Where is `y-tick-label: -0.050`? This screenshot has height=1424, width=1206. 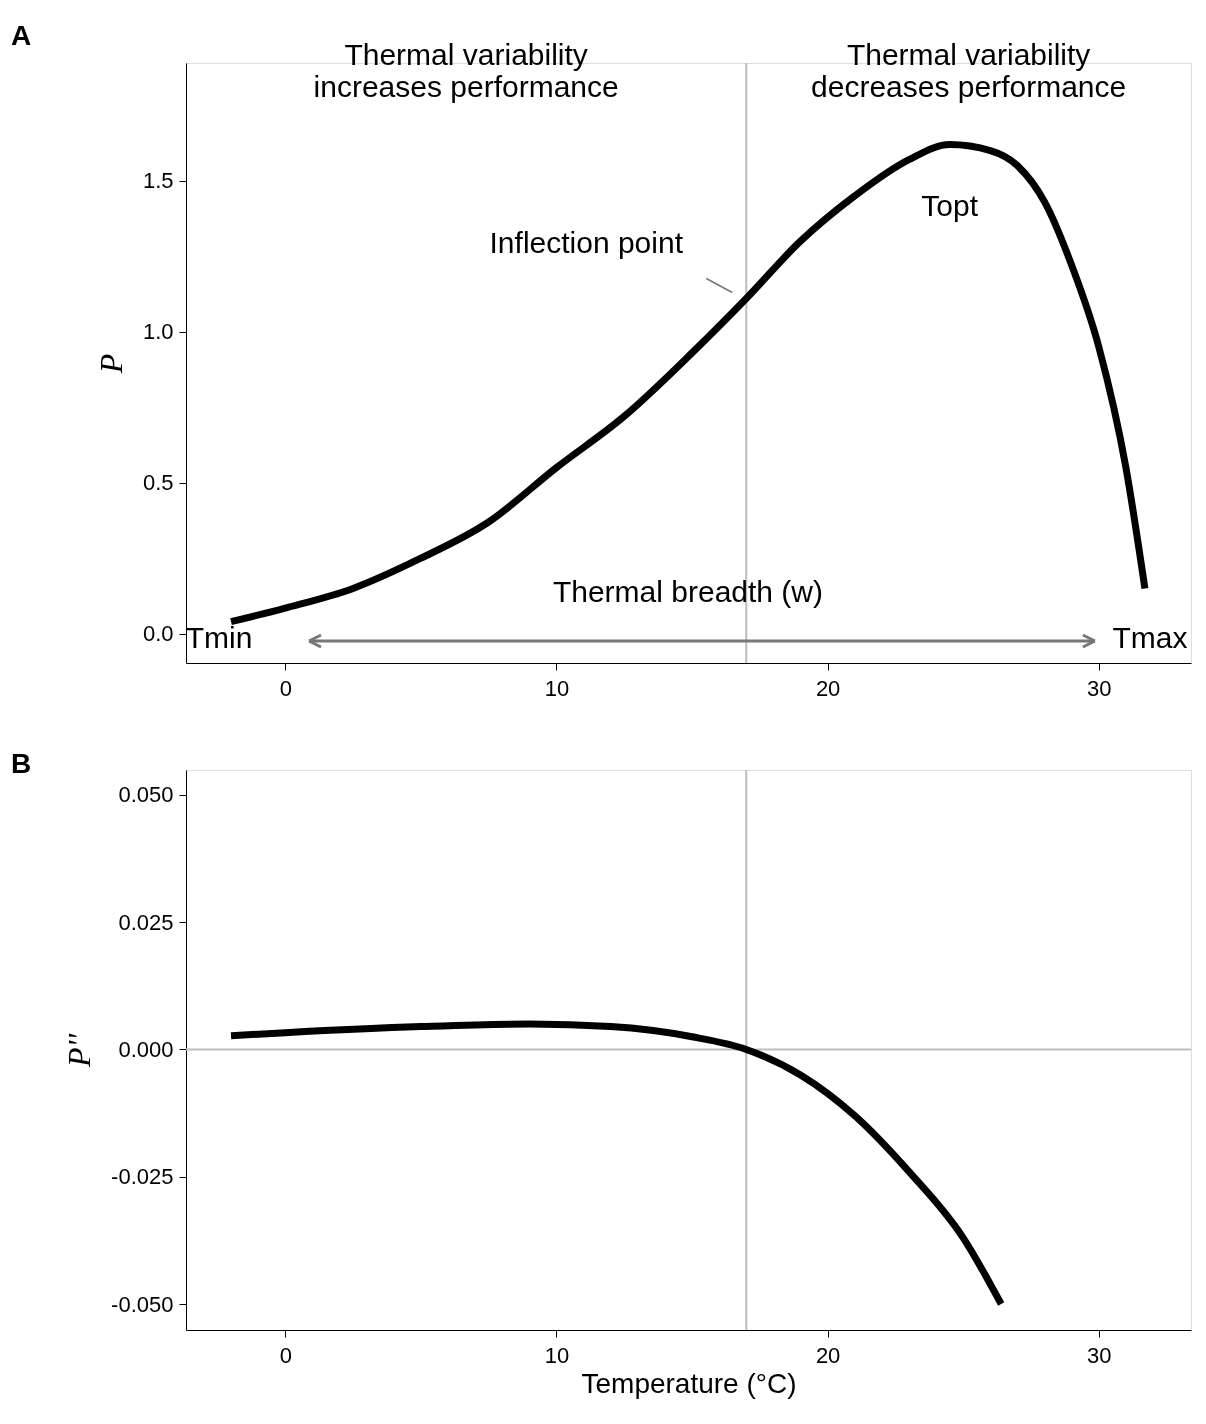 y-tick-label: -0.050 is located at coordinates (142, 1304).